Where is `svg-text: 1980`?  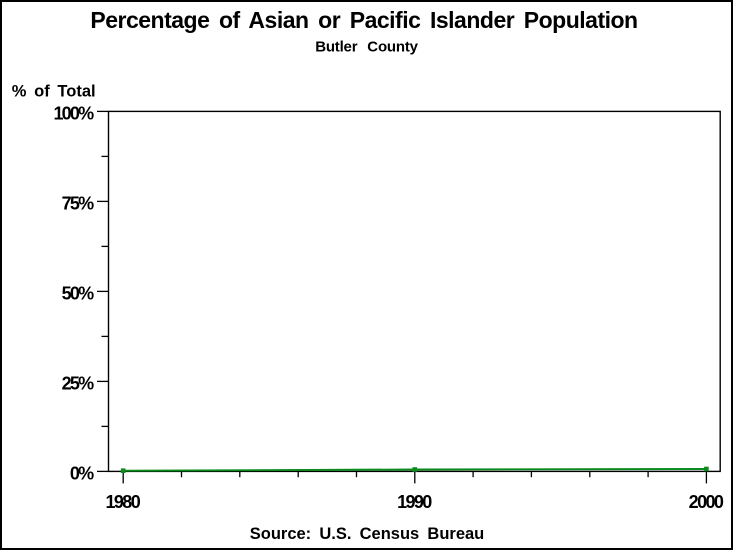
svg-text: 1980 is located at coordinates (122, 502).